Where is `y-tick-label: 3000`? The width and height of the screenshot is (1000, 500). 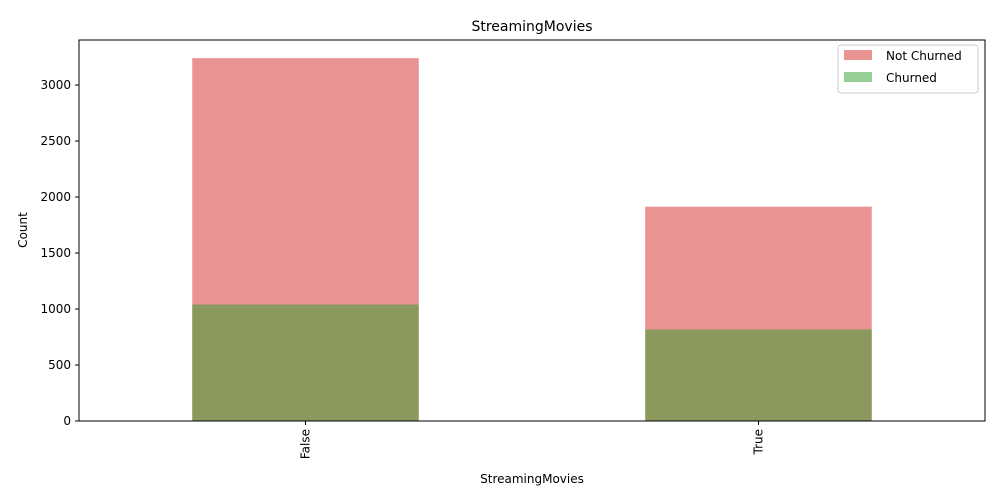 y-tick-label: 3000 is located at coordinates (55, 85).